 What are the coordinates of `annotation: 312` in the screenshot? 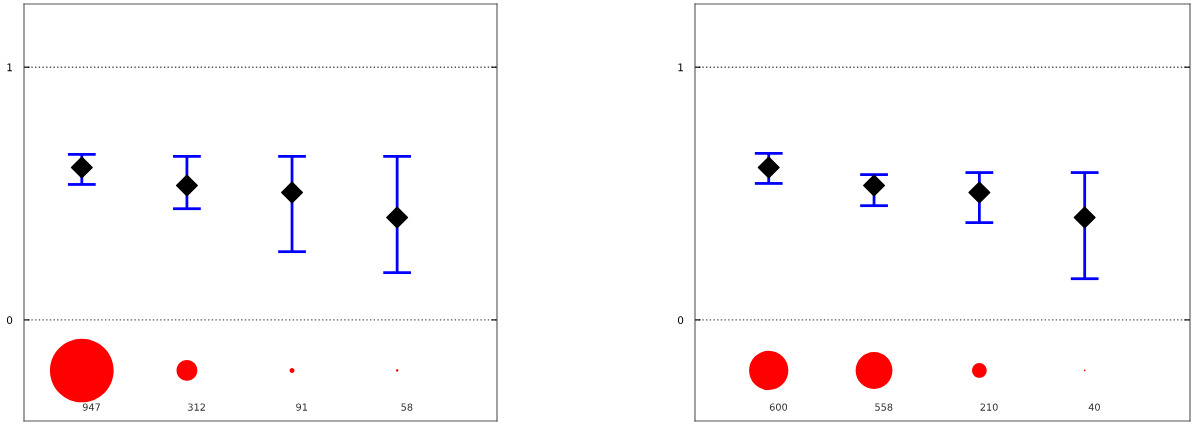 It's located at (196, 407).